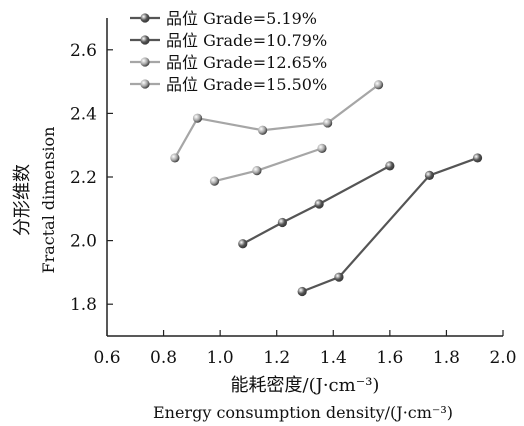 This screenshot has width=524, height=426. What do you see at coordinates (48, 200) in the screenshot?
I see `y-axis-title-en: Fractal dimension` at bounding box center [48, 200].